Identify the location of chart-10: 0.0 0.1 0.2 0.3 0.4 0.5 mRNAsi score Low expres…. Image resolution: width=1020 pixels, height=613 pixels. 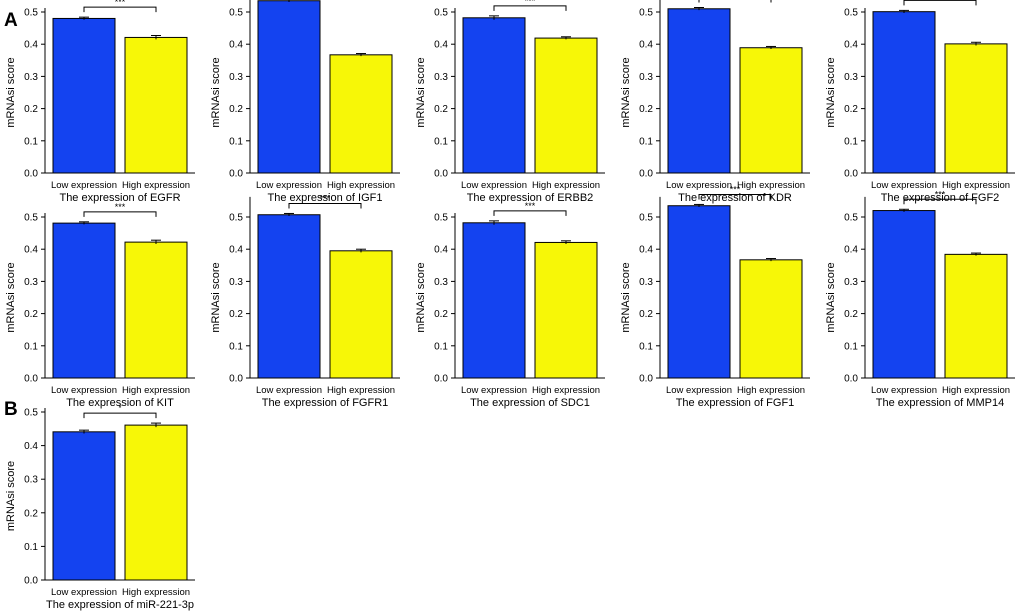
(920, 299).